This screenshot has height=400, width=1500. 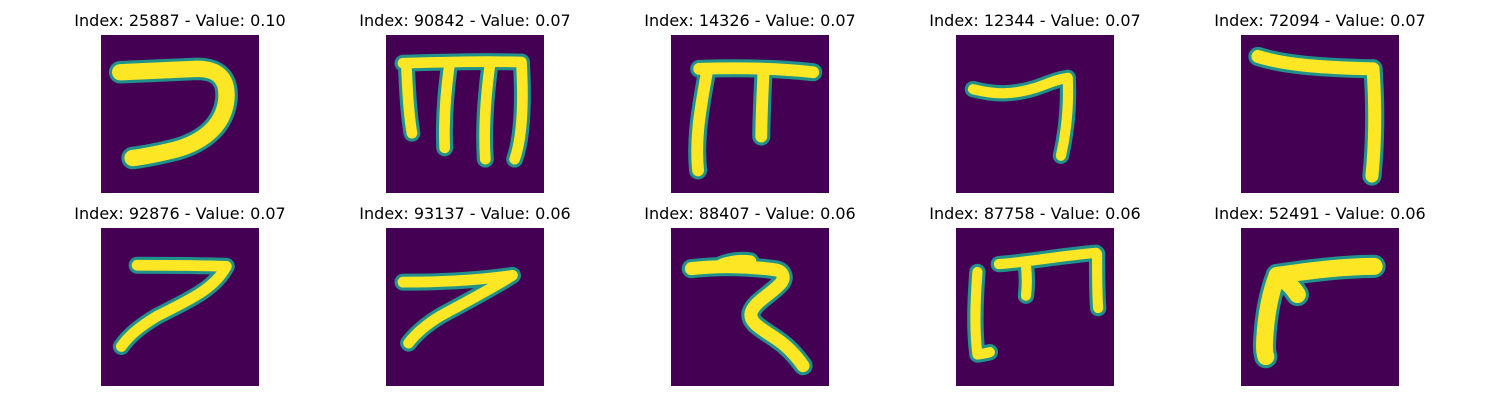 What do you see at coordinates (180, 21) in the screenshot?
I see `panel-title: Index: 25887 - Value: 0.10` at bounding box center [180, 21].